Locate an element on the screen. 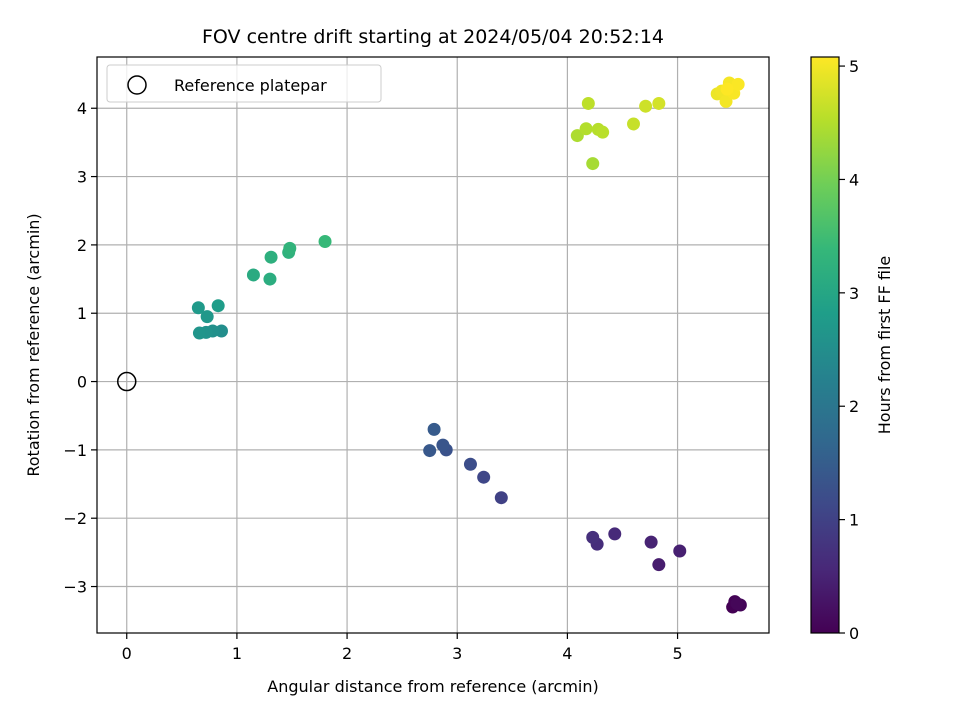 This screenshot has width=960, height=720. colorbar-tick-label-2: 2 is located at coordinates (854, 406).